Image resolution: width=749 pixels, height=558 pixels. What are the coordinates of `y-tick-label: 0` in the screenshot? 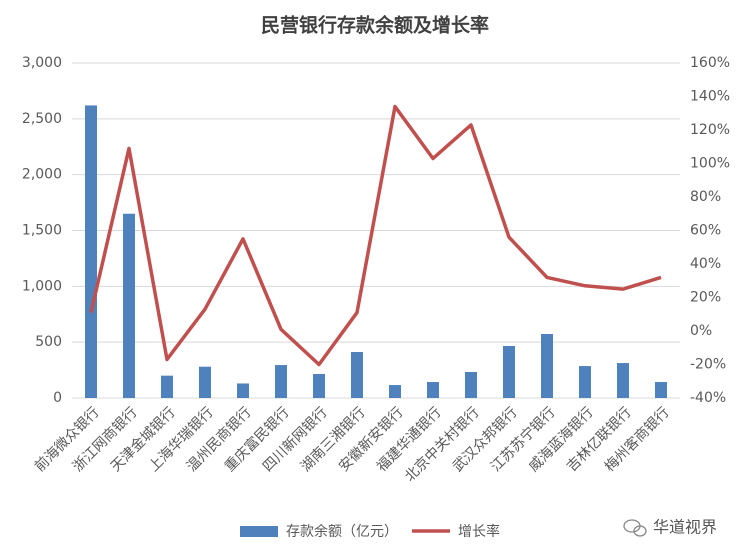 It's located at (57, 398).